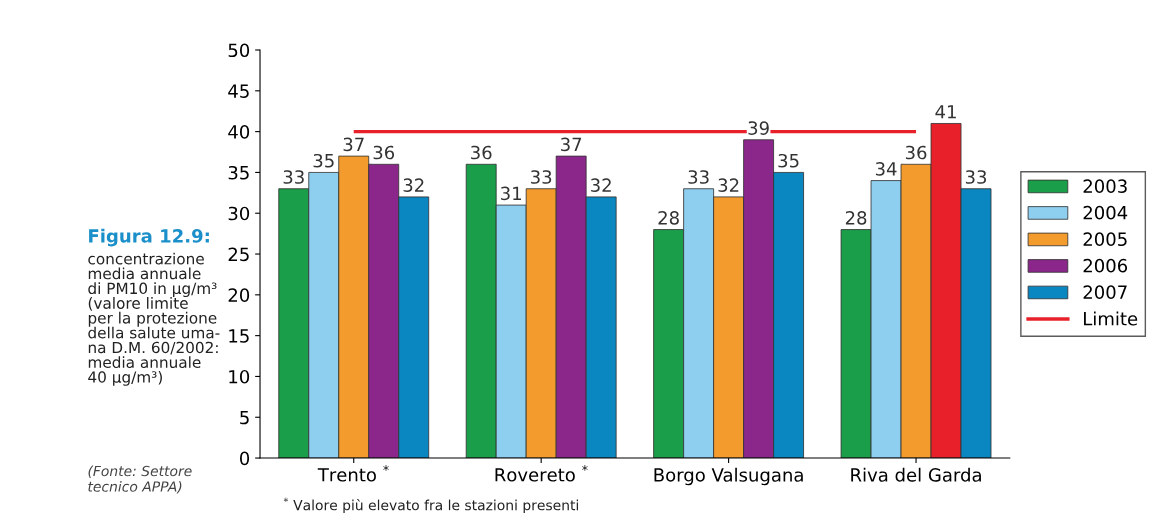 This screenshot has width=1166, height=532. I want to click on legend-label: 2005, so click(1105, 239).